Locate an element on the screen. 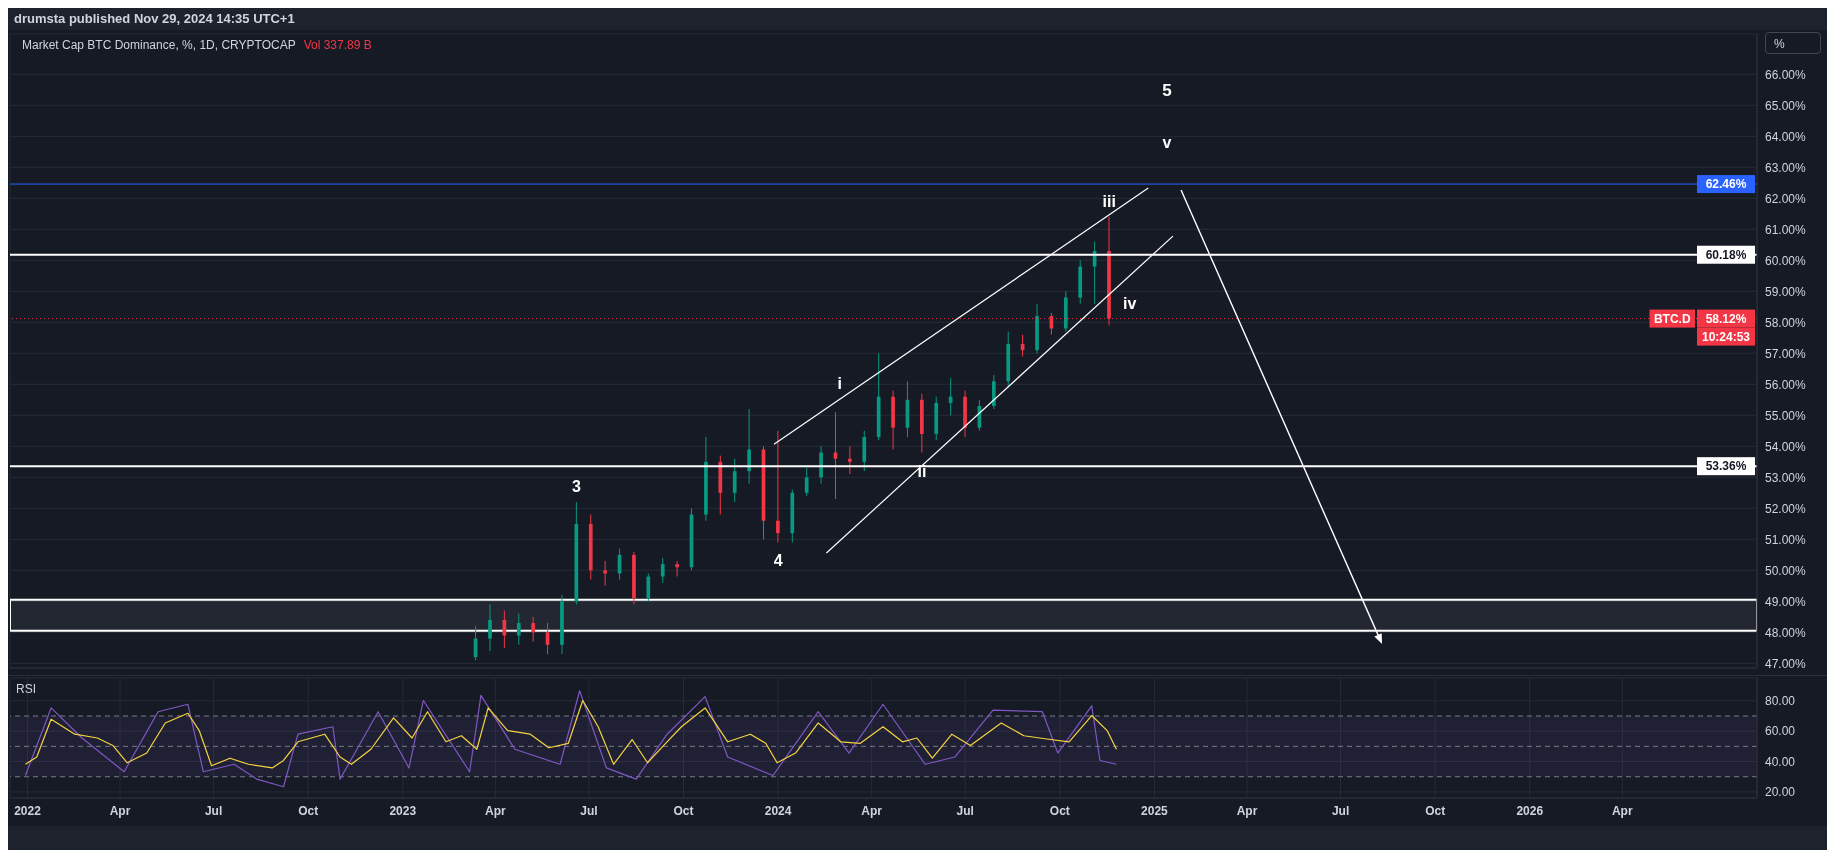 The width and height of the screenshot is (1835, 857). y-tick-label: 61.00% is located at coordinates (1786, 229).